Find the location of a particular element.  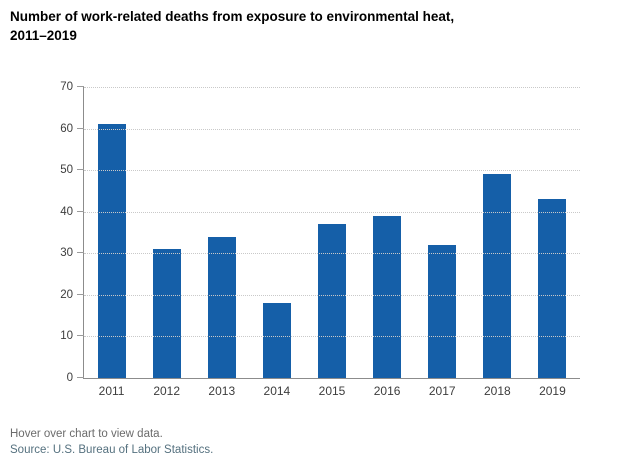

x-label-2017: 2017 is located at coordinates (442, 391).